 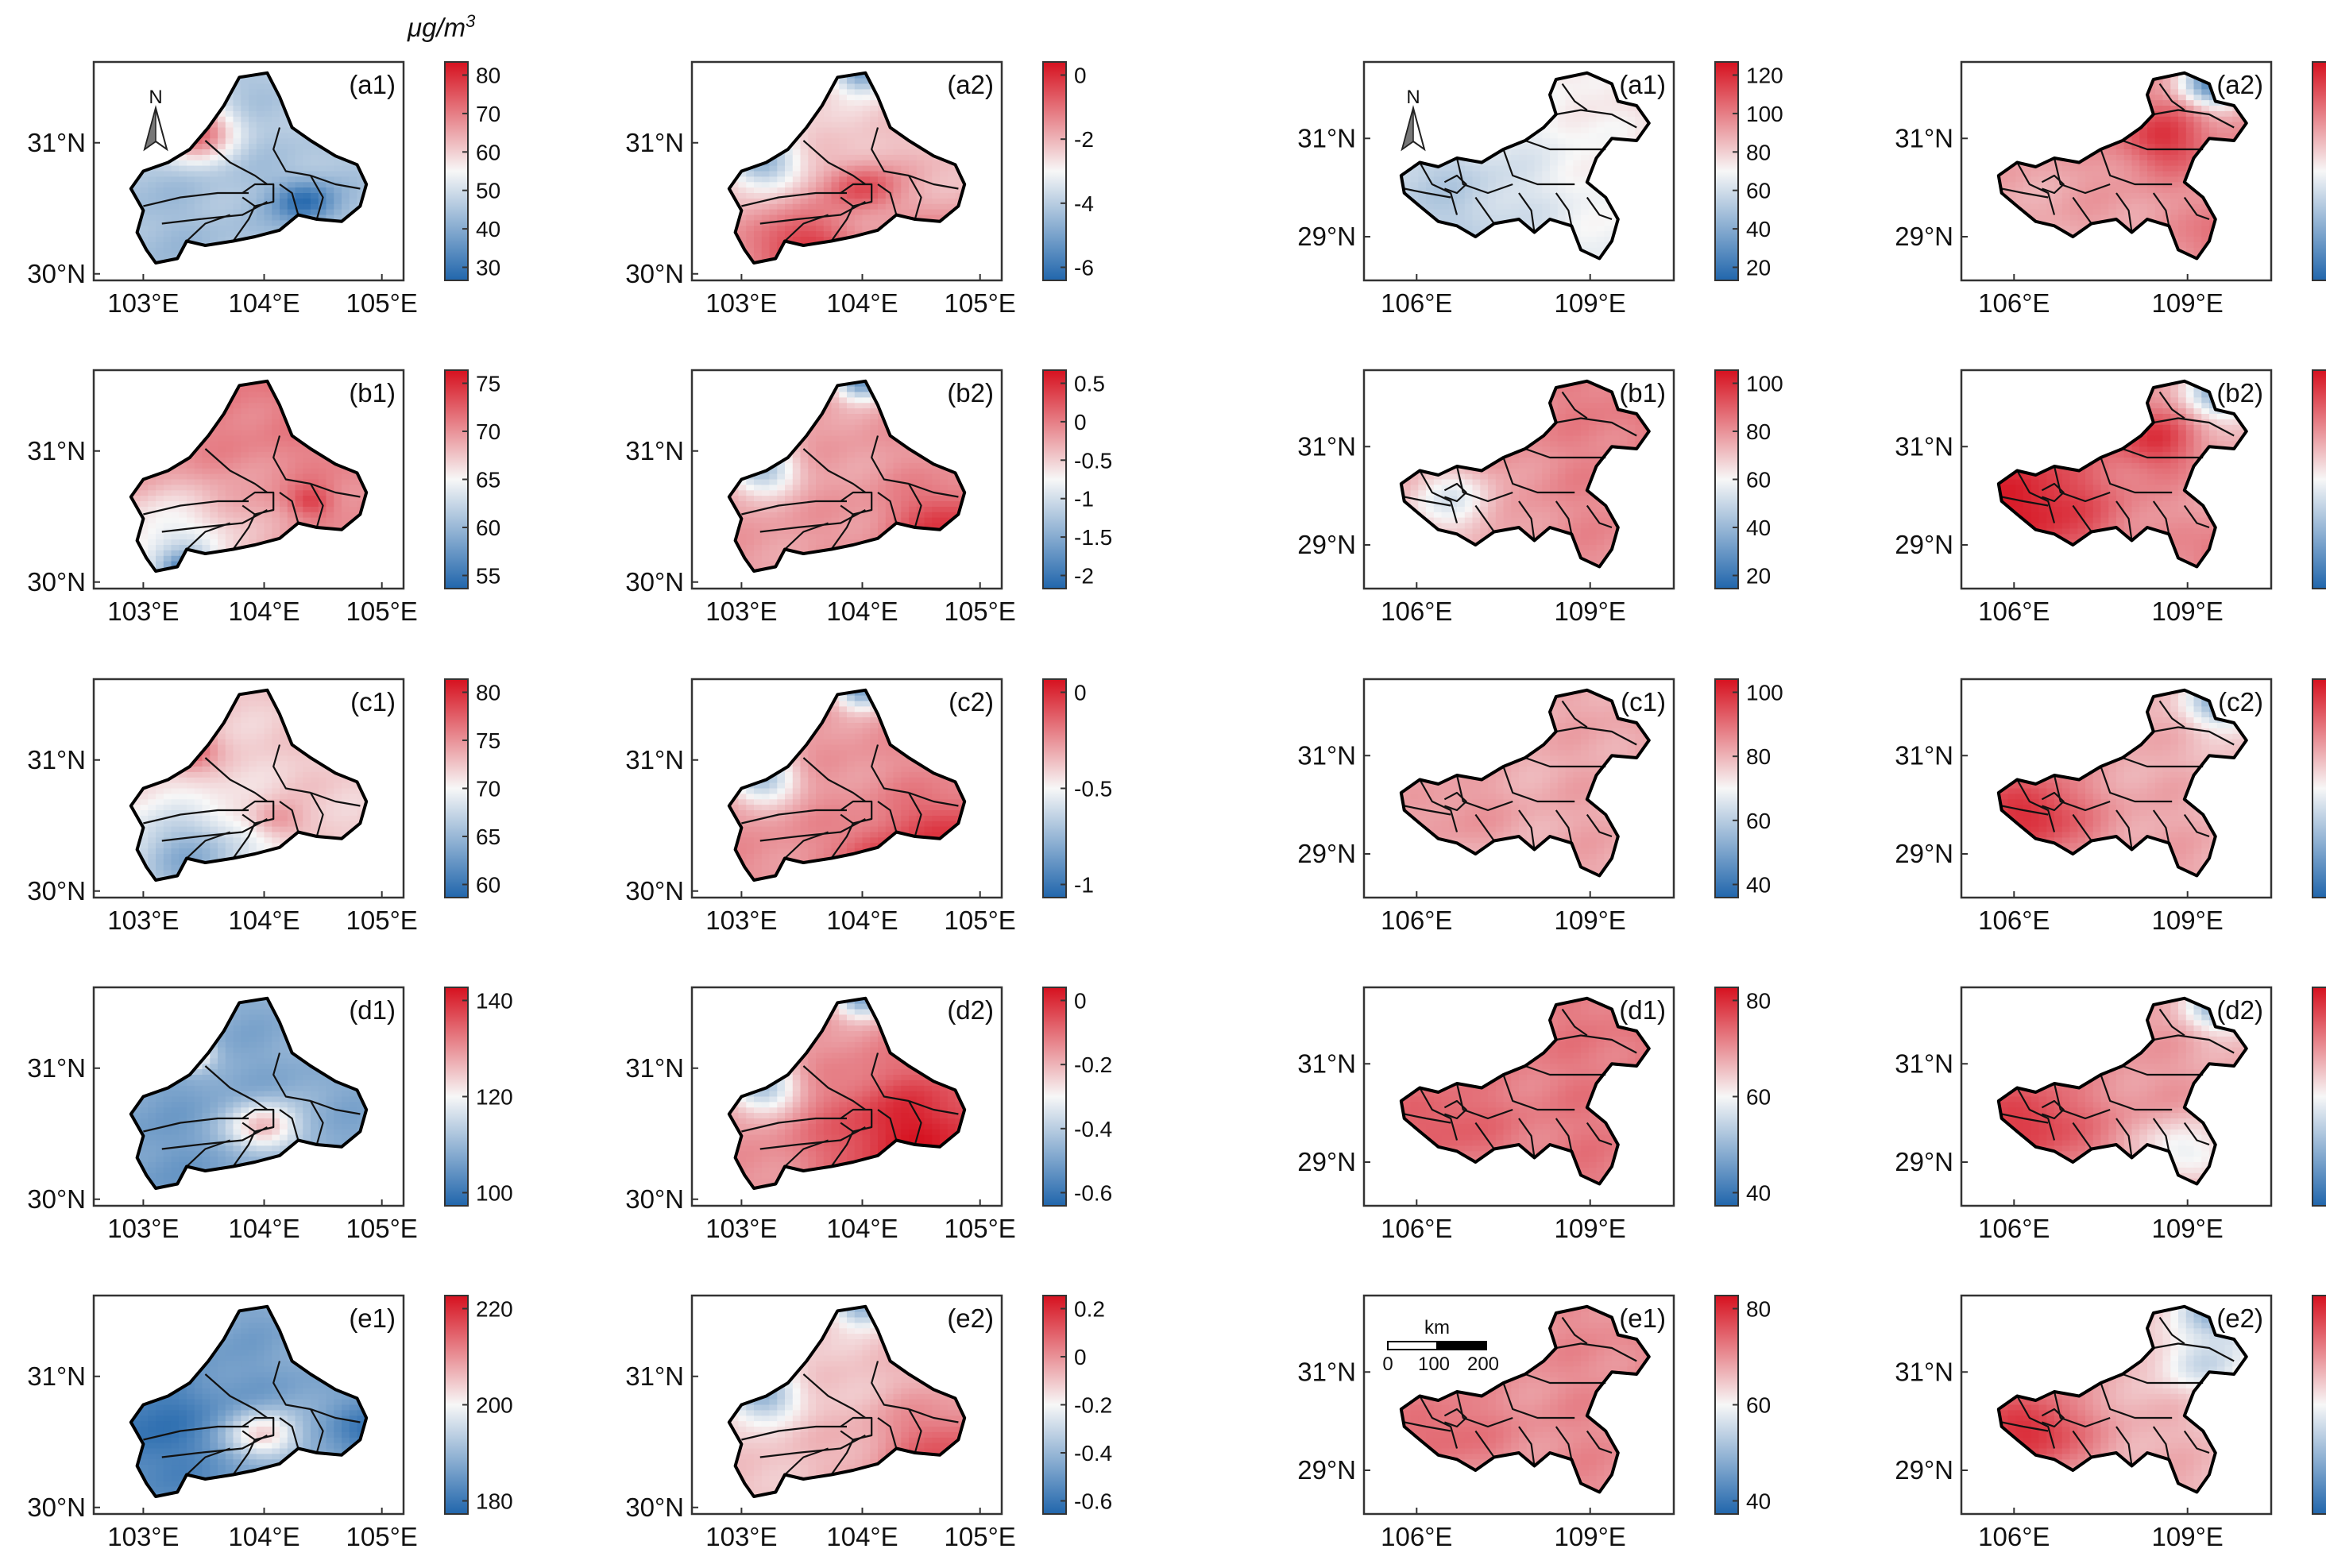 I want to click on map-panel-b1b: (b1) 106°E 109°E 31°N 29°N 100 80 60 40 20, so click(x=1540, y=497).